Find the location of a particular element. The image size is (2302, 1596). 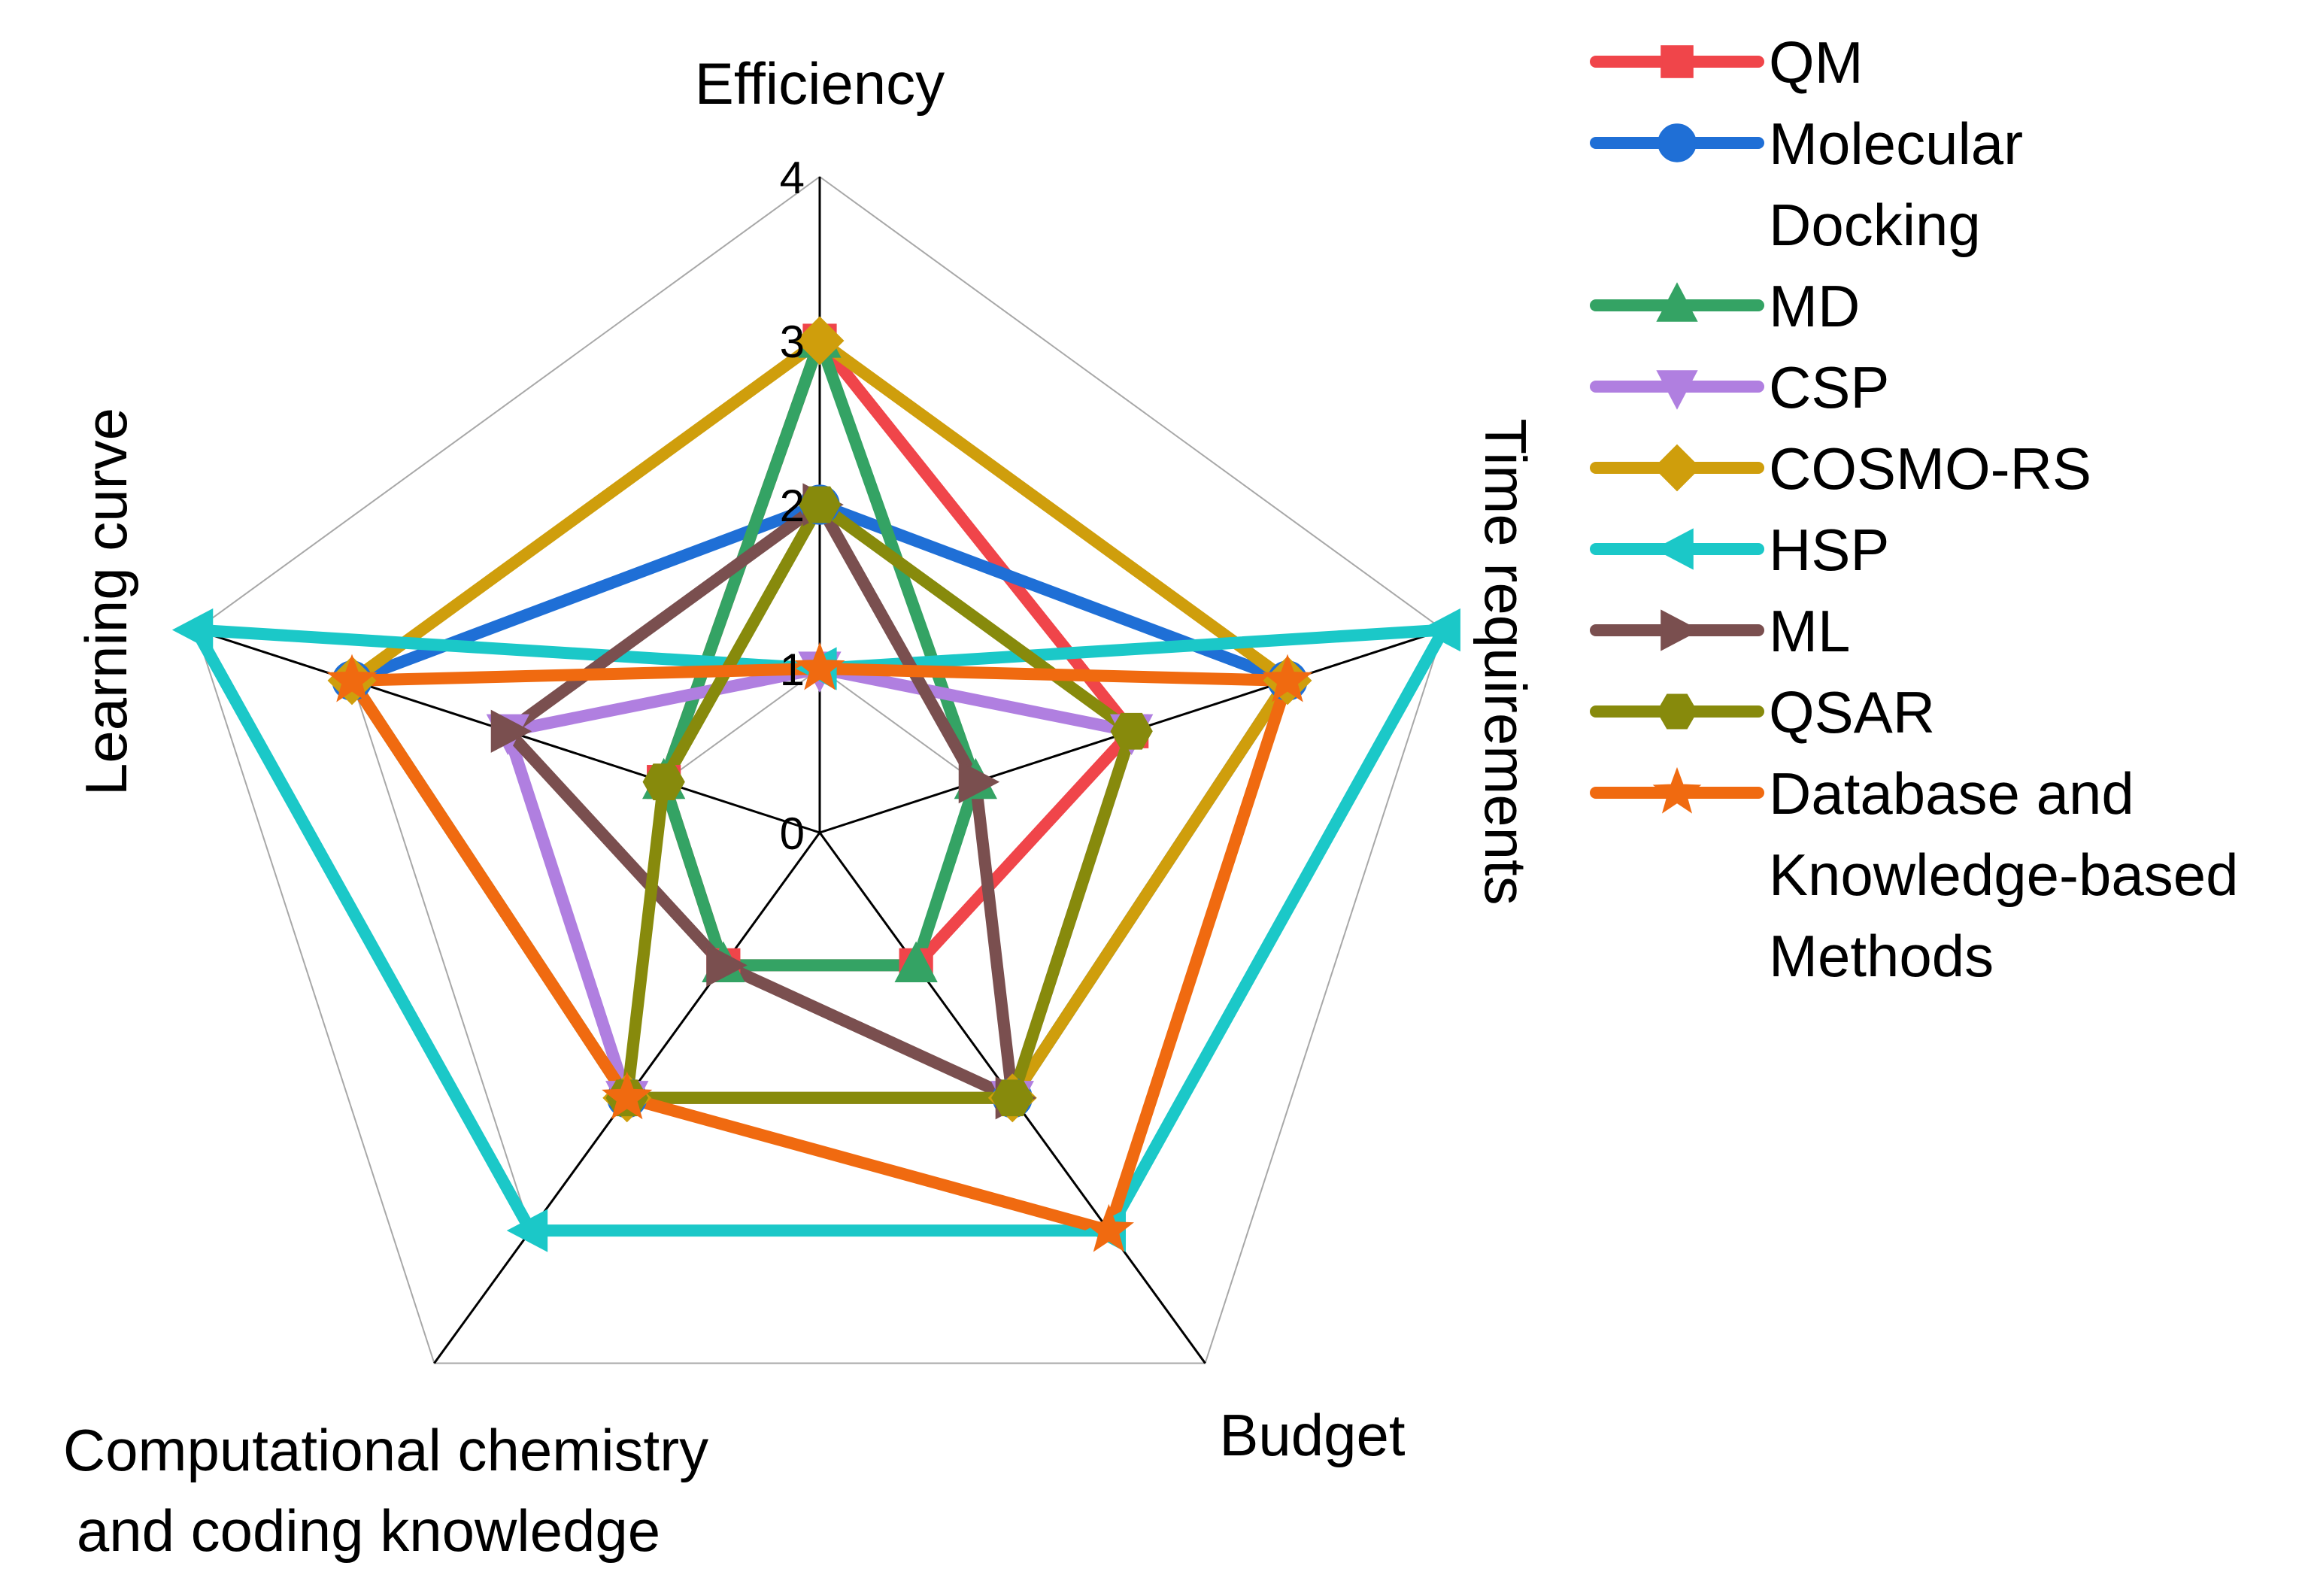

tick-labels: 0 1 2 3 4 is located at coordinates (792, 506).